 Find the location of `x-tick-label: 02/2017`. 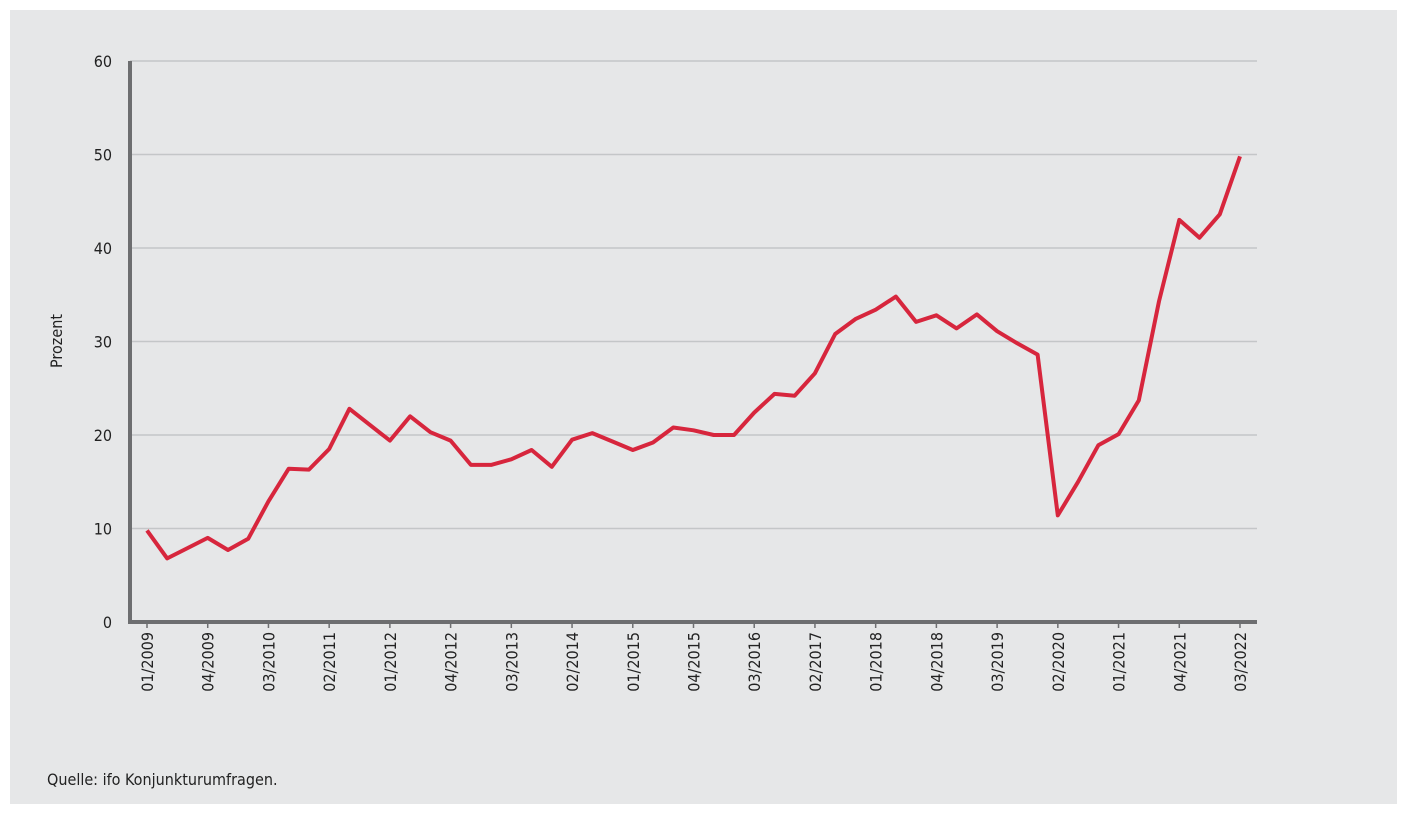

x-tick-label: 02/2017 is located at coordinates (815, 662).